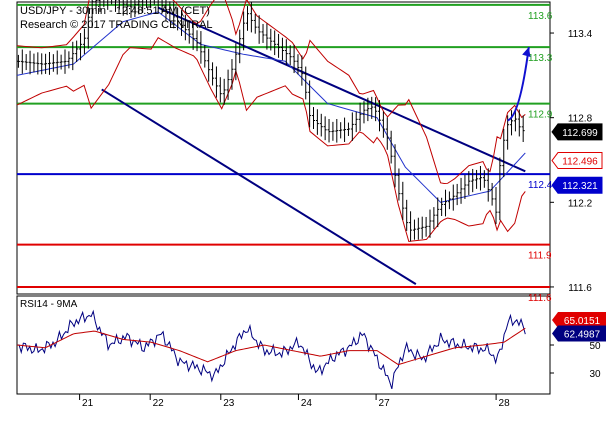 The height and width of the screenshot is (426, 615). I want to click on price-tick-label-3: 111.6, so click(580, 288).